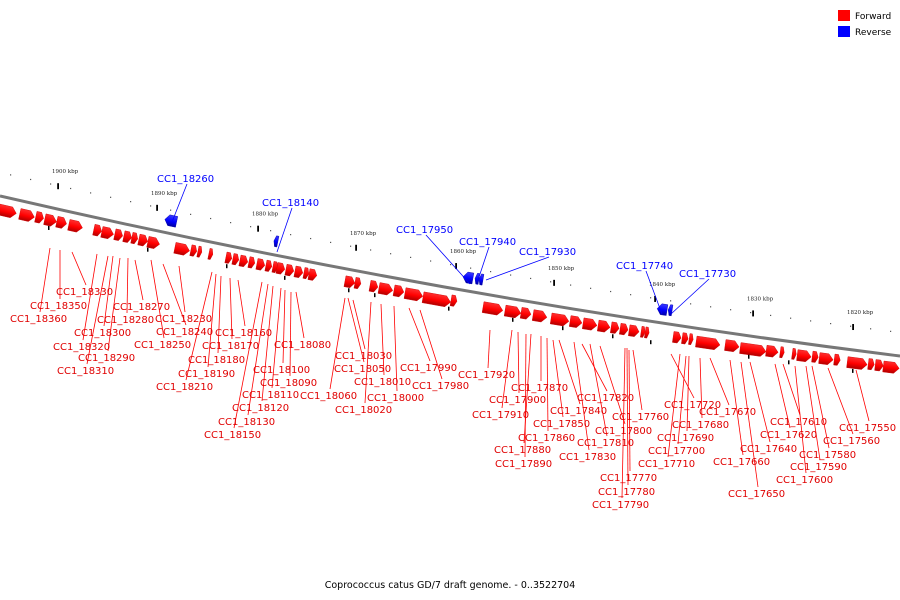 This screenshot has width=900, height=600. What do you see at coordinates (539, 388) in the screenshot?
I see `forward-gene-label: CC1_17870` at bounding box center [539, 388].